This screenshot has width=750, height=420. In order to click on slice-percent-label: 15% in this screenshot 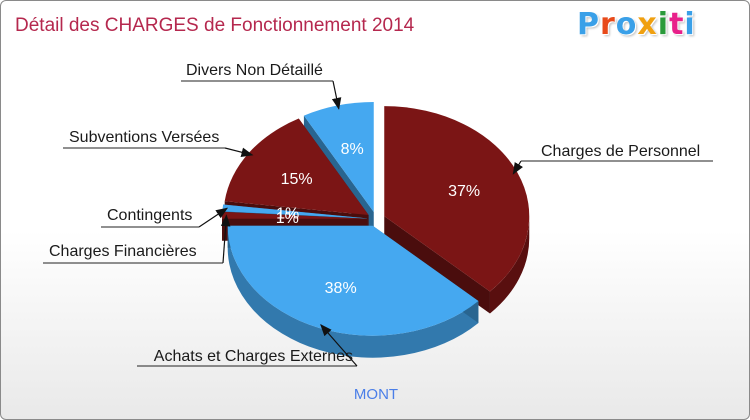, I will do `click(297, 179)`.